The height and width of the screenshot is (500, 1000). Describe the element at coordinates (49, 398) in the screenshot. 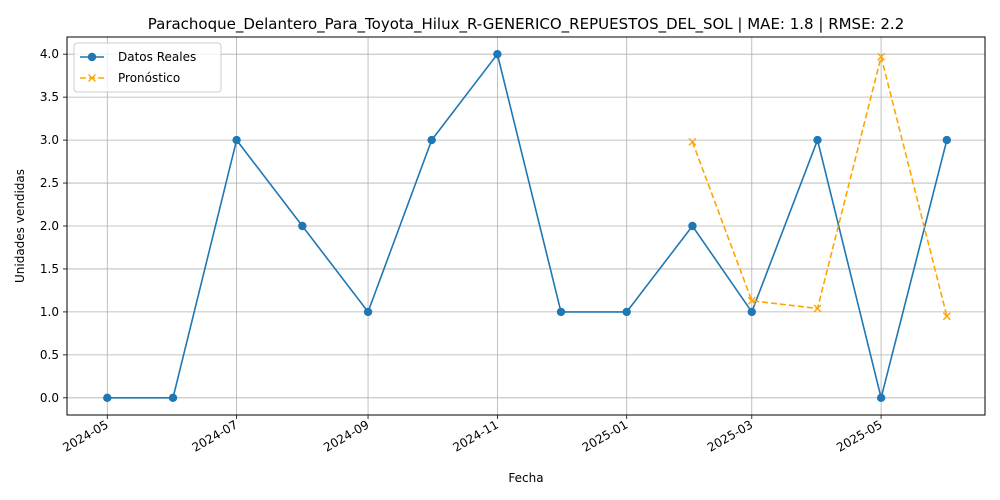

I see `y-tick-label: 0.0` at that location.